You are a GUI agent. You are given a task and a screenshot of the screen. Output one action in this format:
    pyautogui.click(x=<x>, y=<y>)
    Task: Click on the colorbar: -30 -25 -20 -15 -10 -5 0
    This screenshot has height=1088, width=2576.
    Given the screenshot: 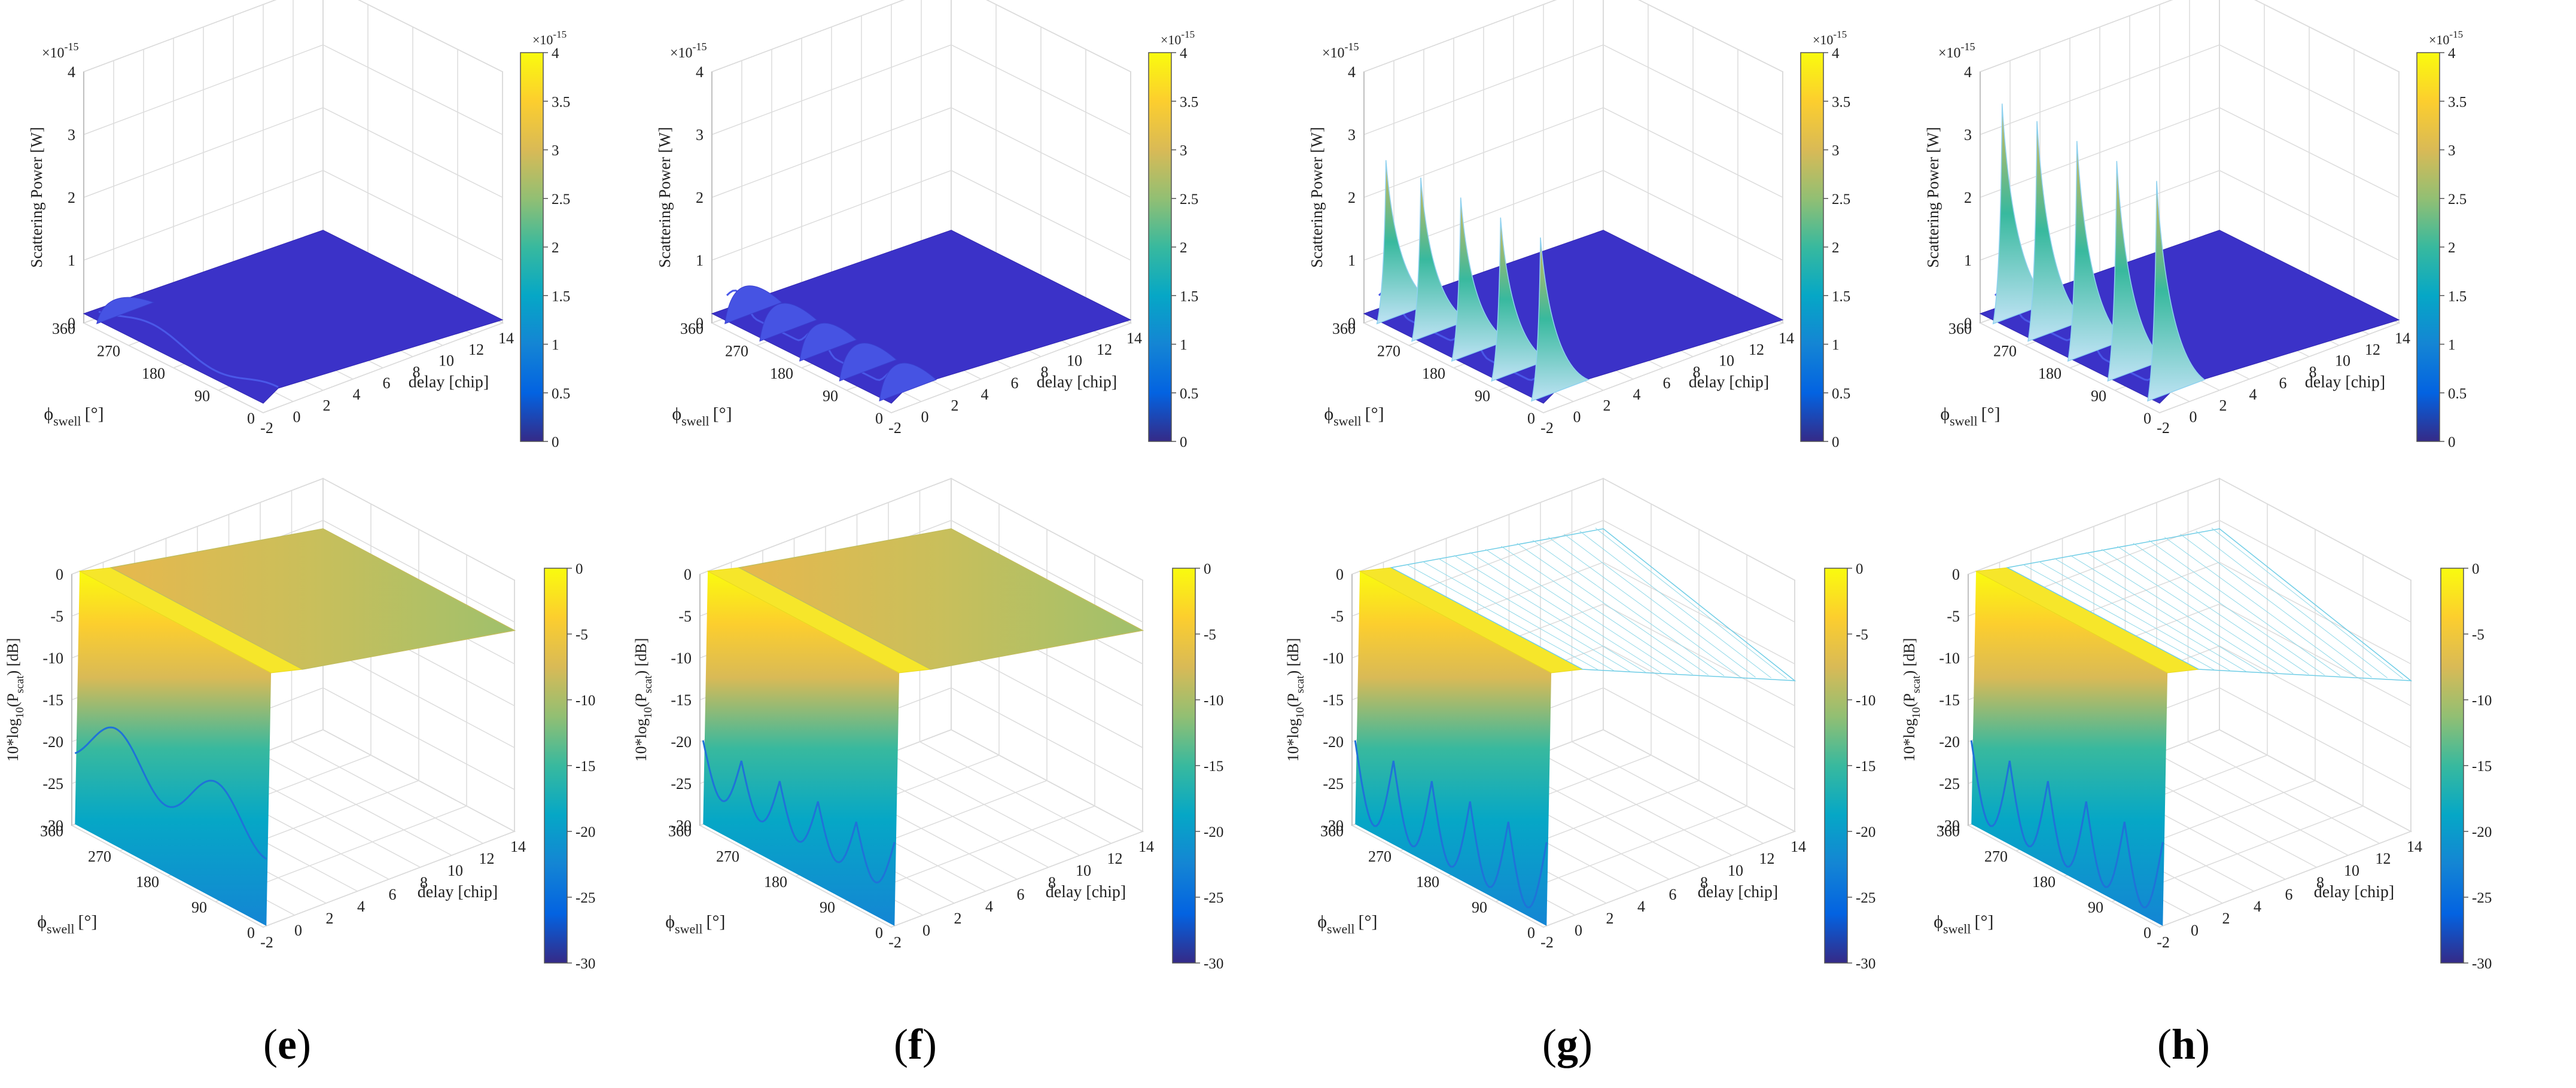 What is the action you would take?
    pyautogui.click(x=1197, y=766)
    